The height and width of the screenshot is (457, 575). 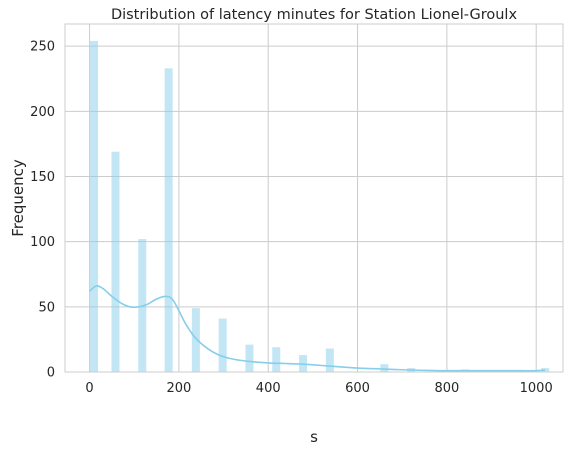 What do you see at coordinates (536, 388) in the screenshot?
I see `x-tick-label: 1000` at bounding box center [536, 388].